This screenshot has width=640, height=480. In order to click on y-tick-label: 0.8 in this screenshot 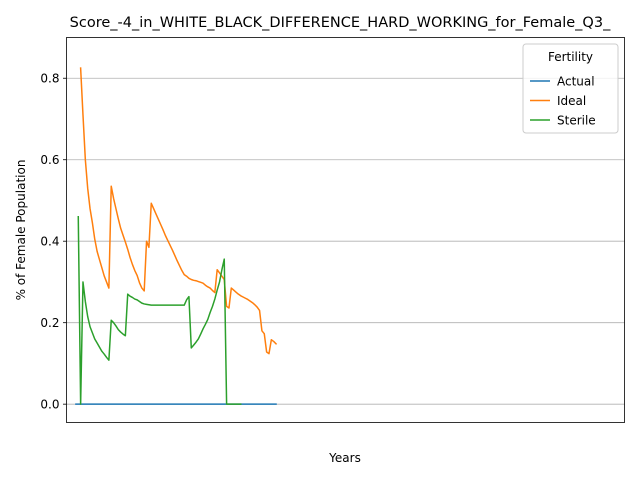, I will do `click(49, 79)`.